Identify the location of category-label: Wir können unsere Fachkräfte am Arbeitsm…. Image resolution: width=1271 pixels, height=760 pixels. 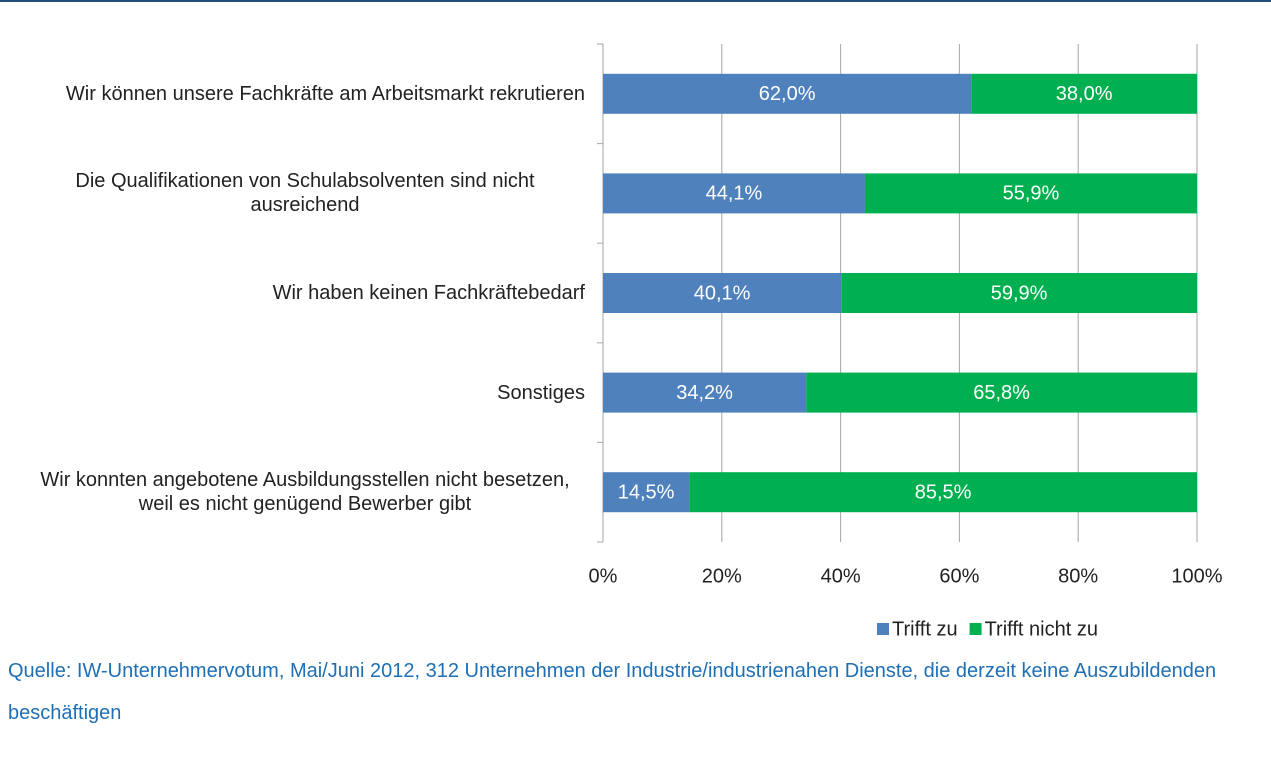
(295, 94).